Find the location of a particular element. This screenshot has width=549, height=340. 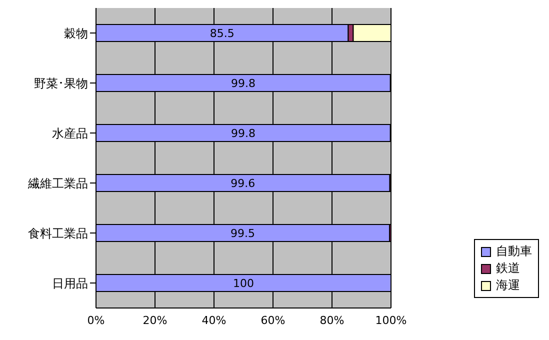

legend-label: 自動車 is located at coordinates (514, 251).